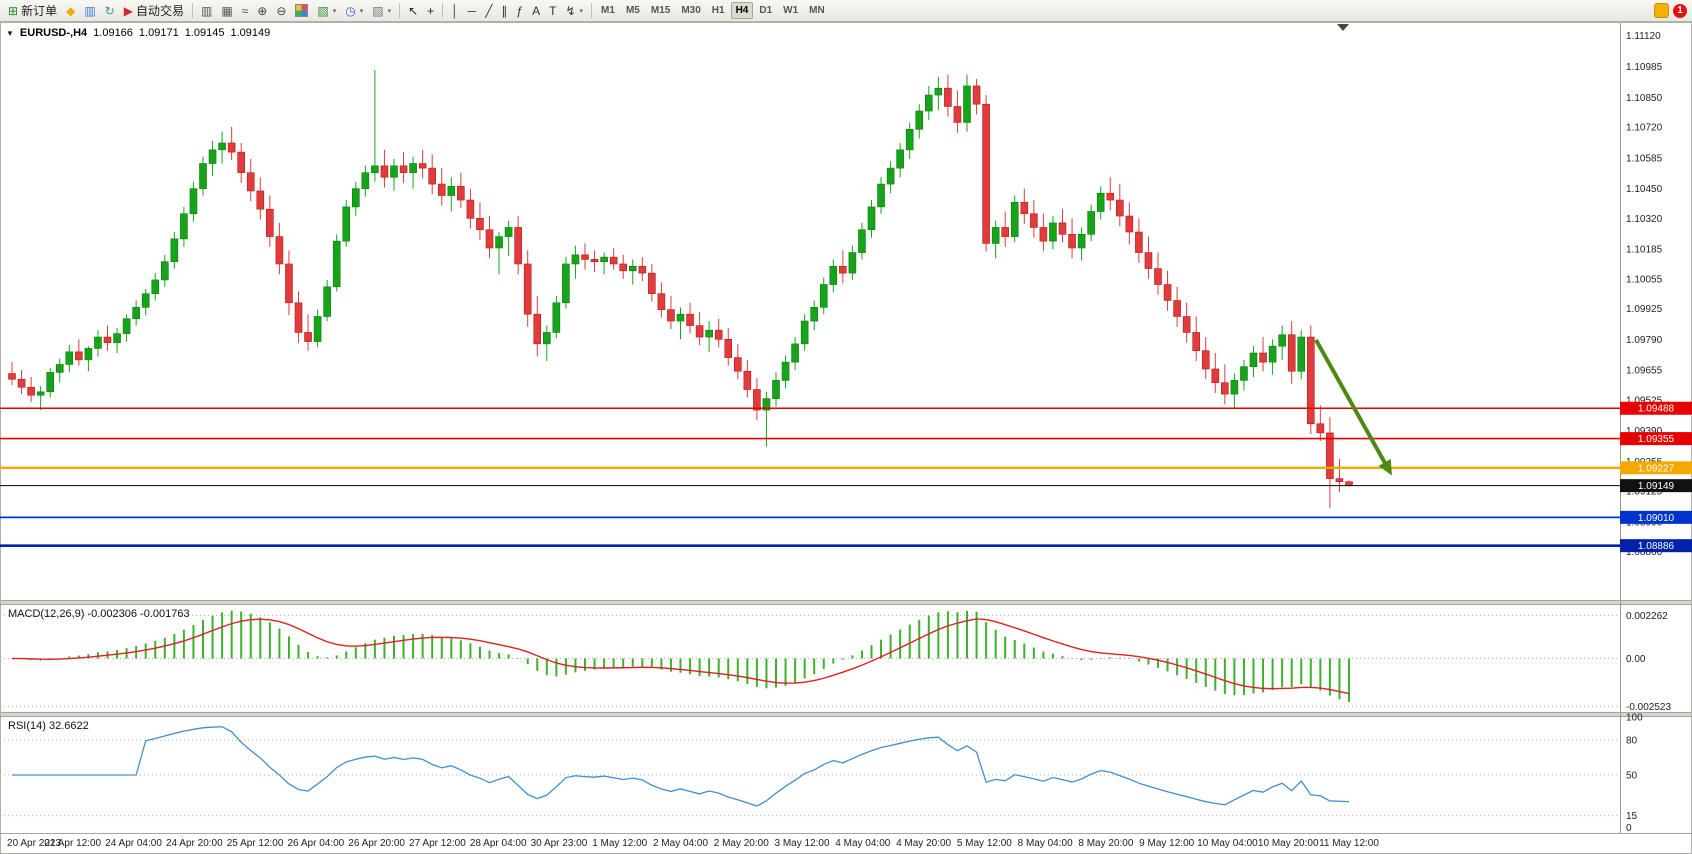 This screenshot has width=1692, height=854. Describe the element at coordinates (472, 11) in the screenshot. I see `horizontal-line-button: ─` at that location.